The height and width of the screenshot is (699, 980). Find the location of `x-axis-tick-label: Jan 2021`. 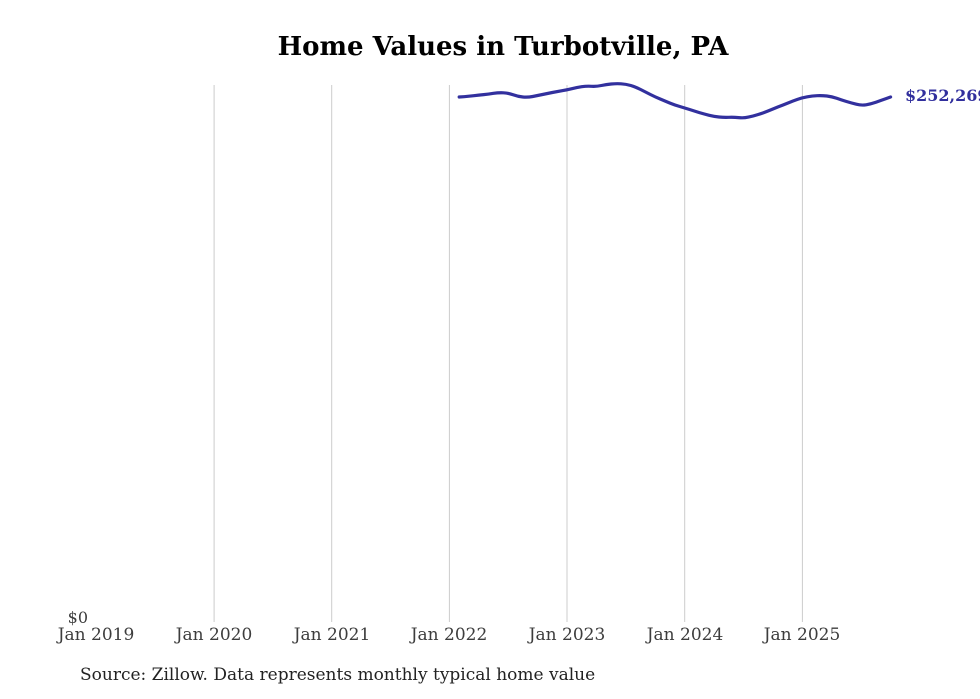

x-axis-tick-label: Jan 2021 is located at coordinates (332, 635).